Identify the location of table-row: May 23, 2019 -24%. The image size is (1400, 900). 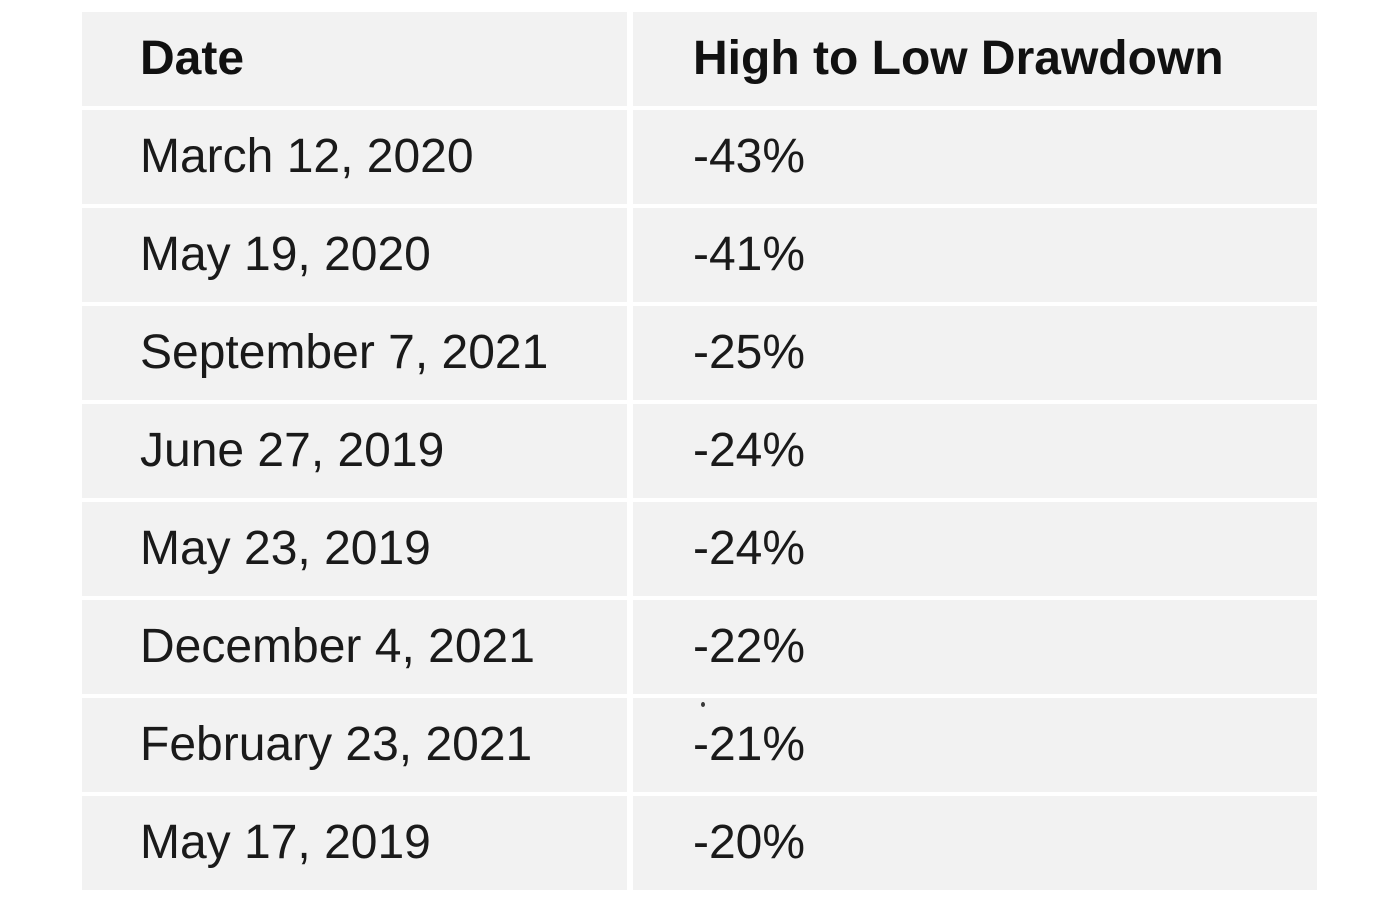
(699, 549).